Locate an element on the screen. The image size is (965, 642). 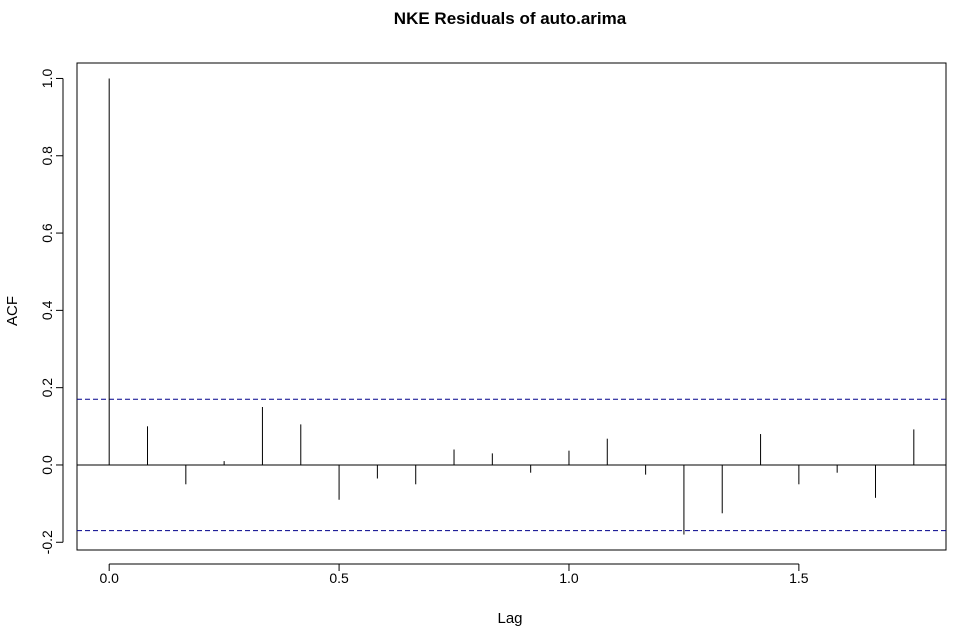
y-tick-label: -0.2 is located at coordinates (47, 542).